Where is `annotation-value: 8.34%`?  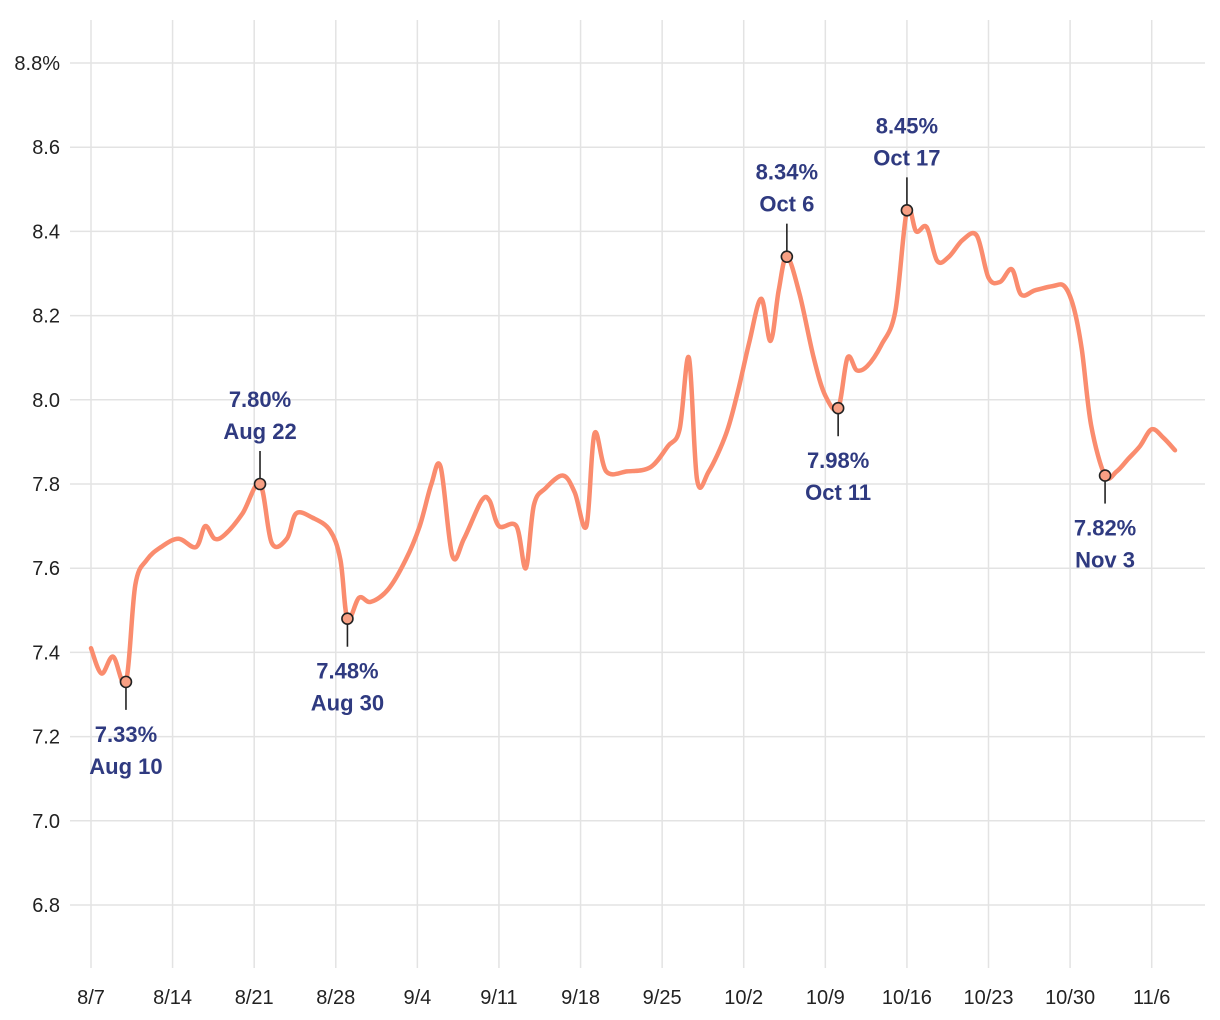 annotation-value: 8.34% is located at coordinates (787, 172).